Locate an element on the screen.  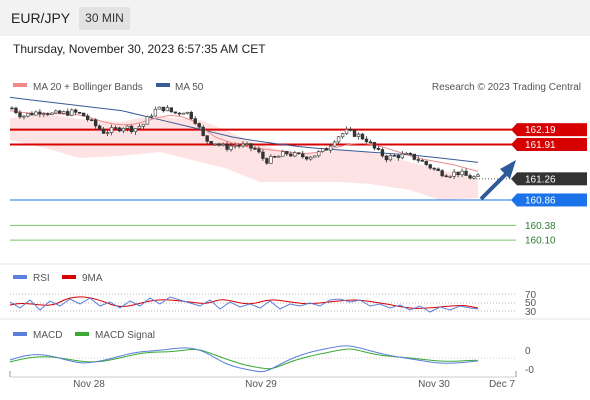
level-label-current-2: 161.26 is located at coordinates (540, 179).